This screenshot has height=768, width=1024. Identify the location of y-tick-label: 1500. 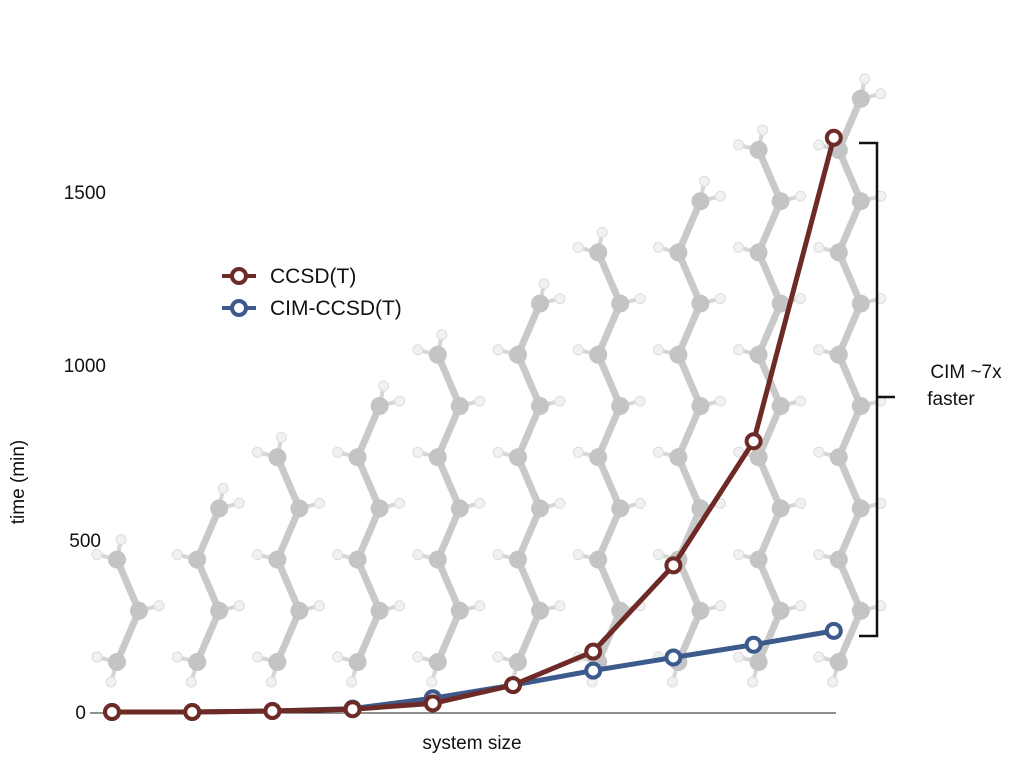
(85, 193).